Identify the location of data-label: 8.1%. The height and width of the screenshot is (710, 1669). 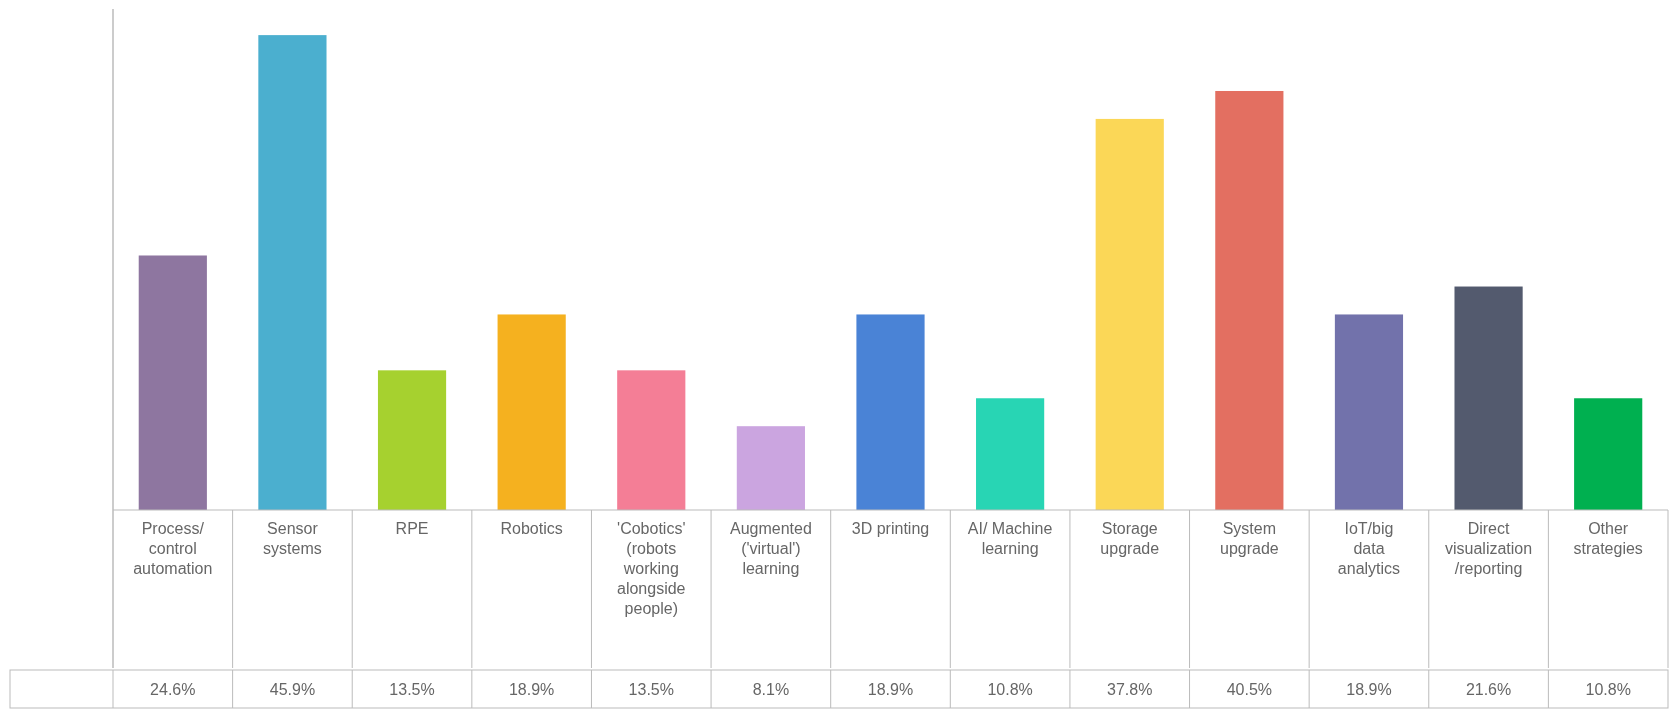
(771, 689).